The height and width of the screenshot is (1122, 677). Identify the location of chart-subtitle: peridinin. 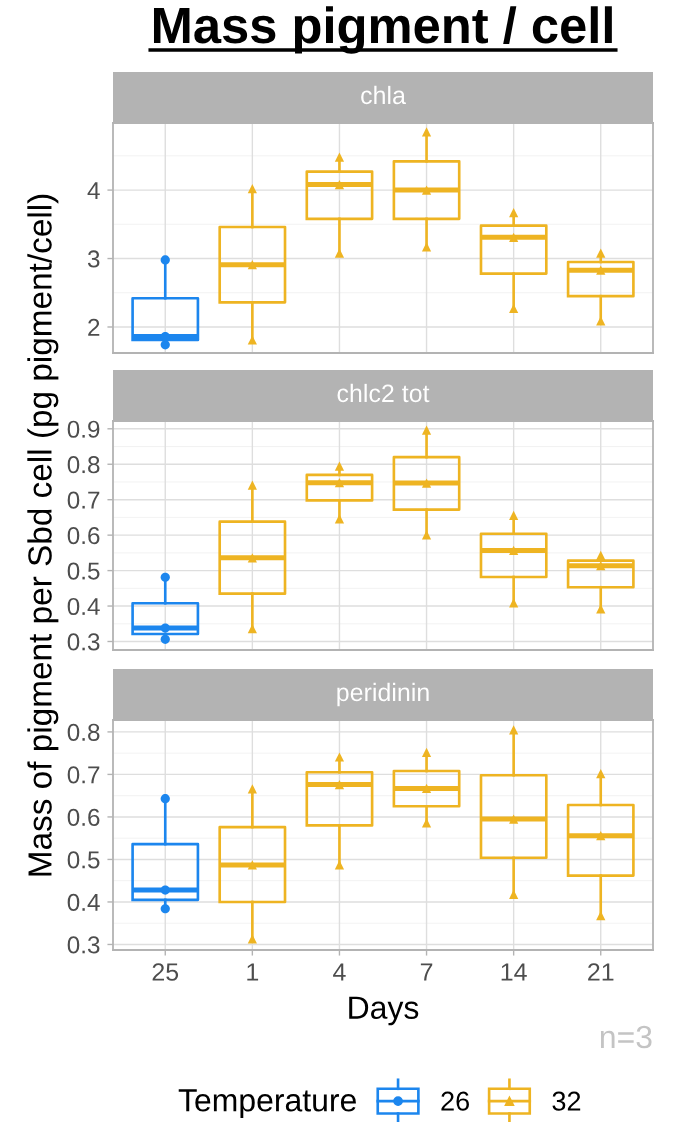
(383, 694).